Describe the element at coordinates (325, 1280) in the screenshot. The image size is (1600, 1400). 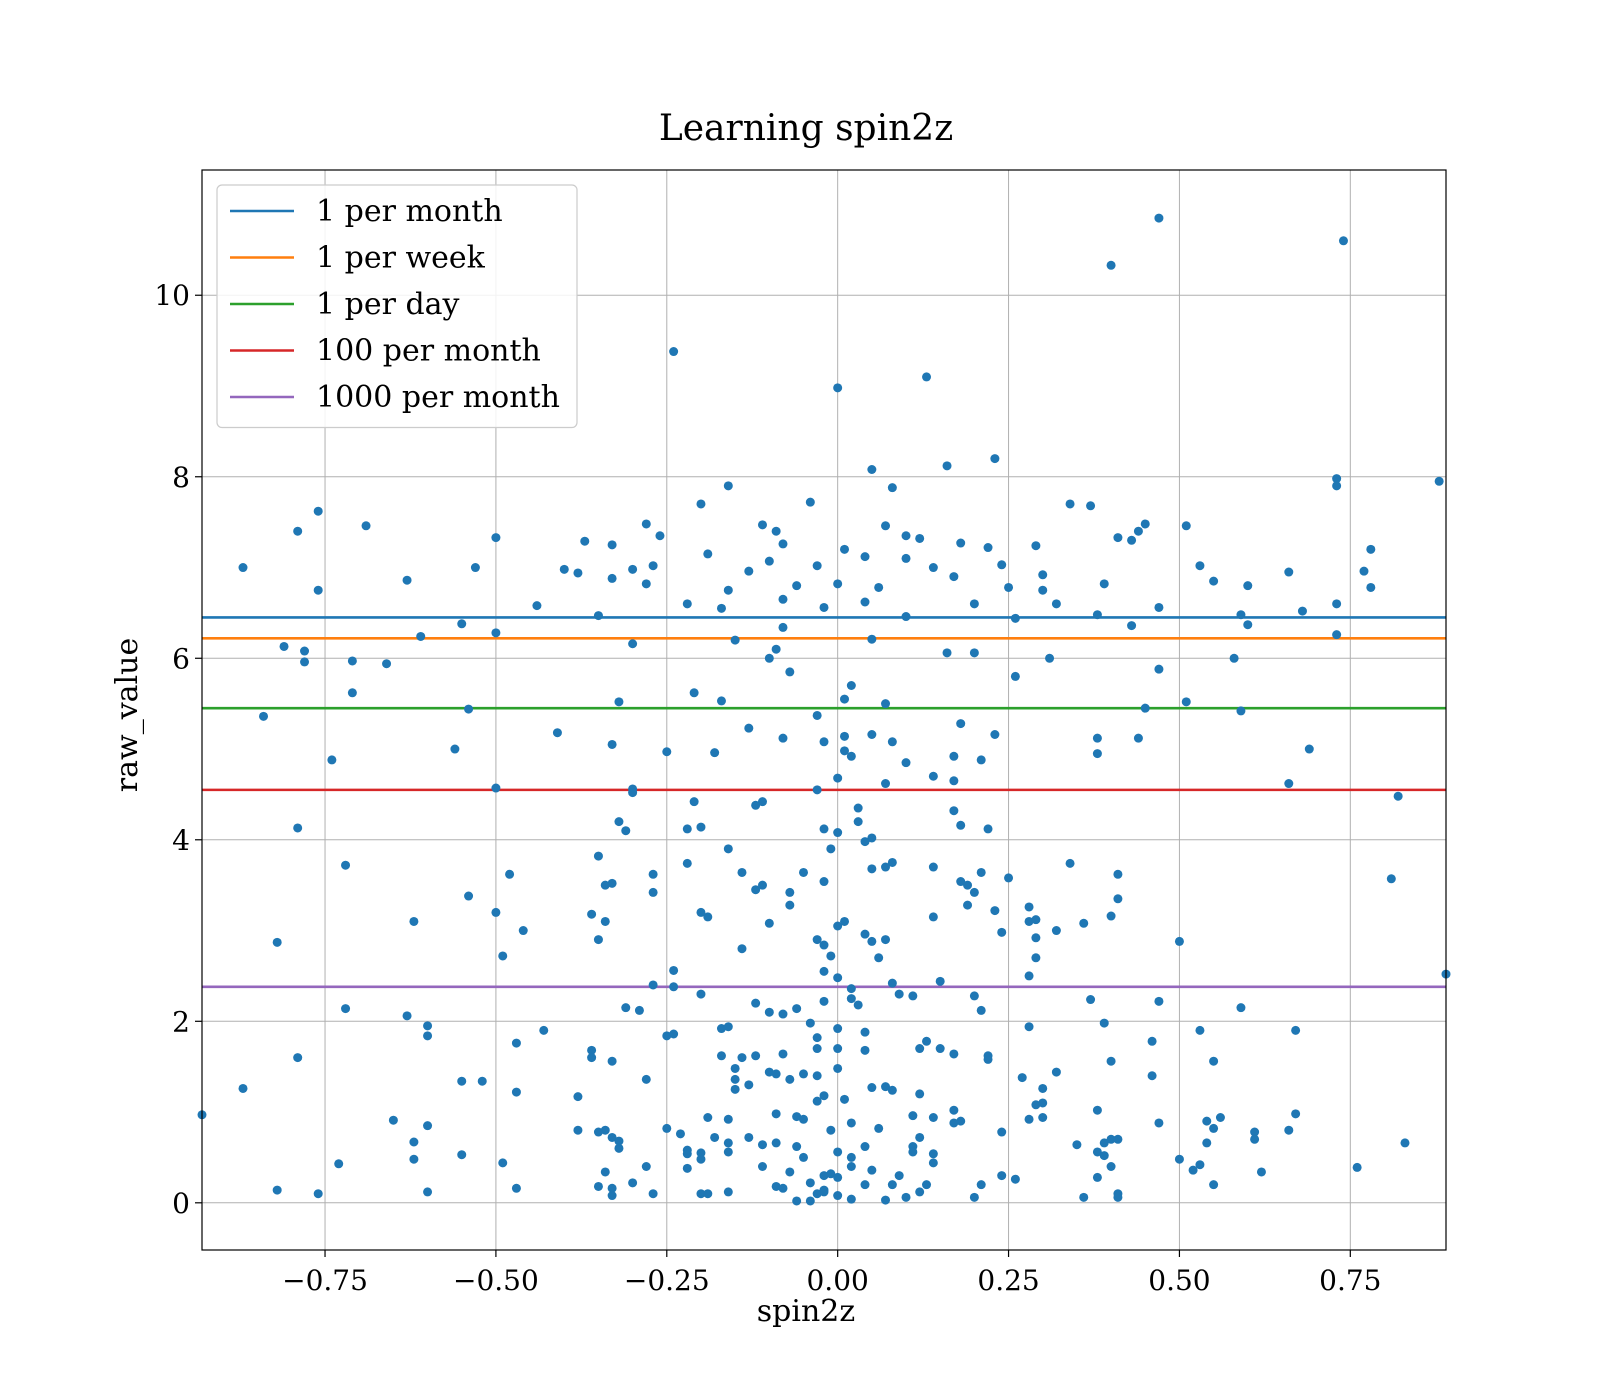
I see `x-tick-label: −0.75` at that location.